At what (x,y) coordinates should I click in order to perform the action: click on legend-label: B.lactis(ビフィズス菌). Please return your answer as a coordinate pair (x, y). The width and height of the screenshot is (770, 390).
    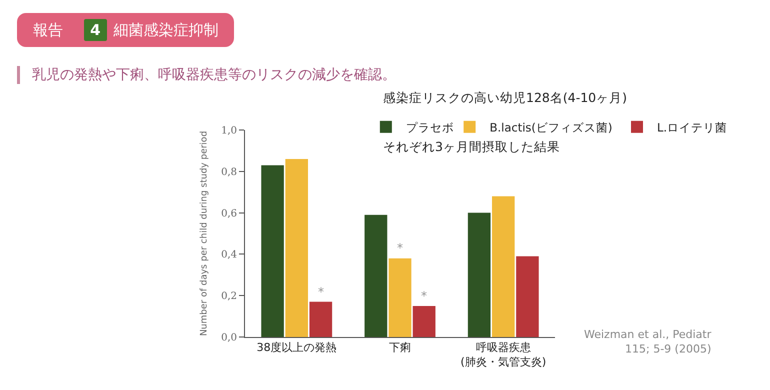
    Looking at the image, I should click on (551, 127).